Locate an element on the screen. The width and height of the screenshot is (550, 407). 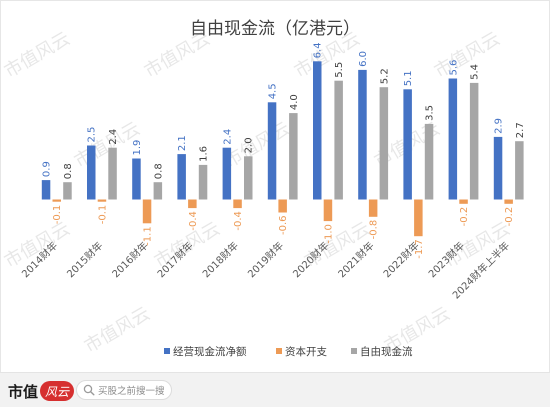
data-label: -1.1 is located at coordinates (148, 236).